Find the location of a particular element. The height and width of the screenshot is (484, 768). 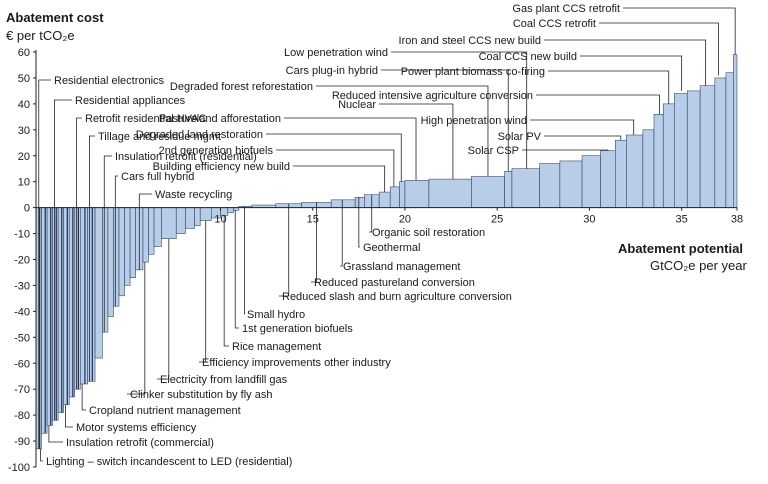

annotation-label-36: Motor systems efficiency is located at coordinates (136, 428).